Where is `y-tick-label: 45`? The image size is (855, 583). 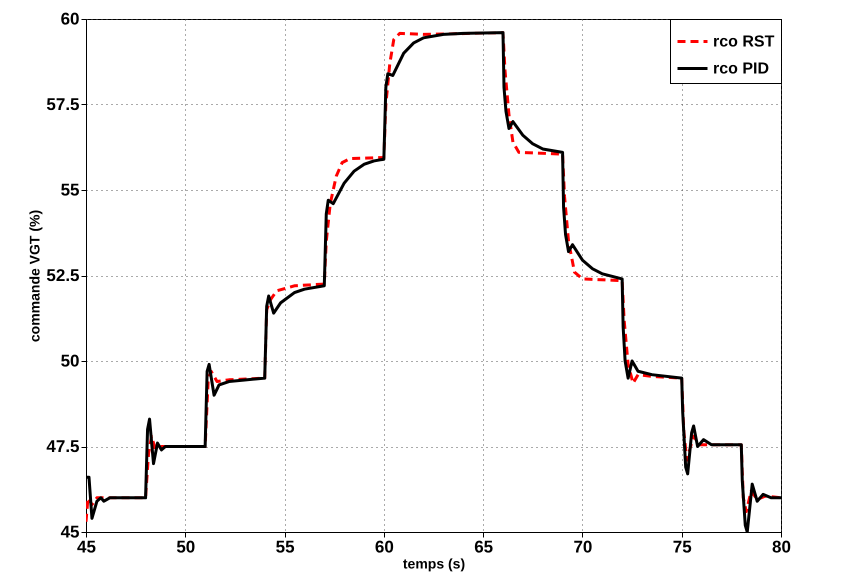
y-tick-label: 45 is located at coordinates (70, 532).